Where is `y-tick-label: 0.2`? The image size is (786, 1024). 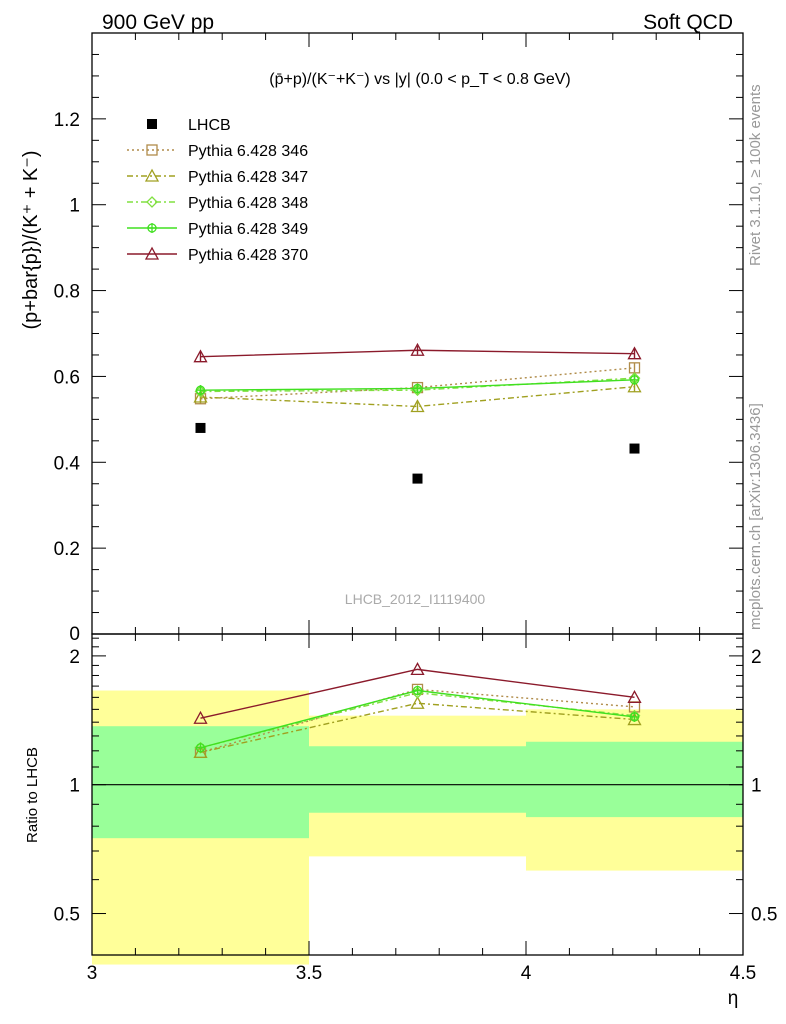
y-tick-label: 0.2 is located at coordinates (67, 549).